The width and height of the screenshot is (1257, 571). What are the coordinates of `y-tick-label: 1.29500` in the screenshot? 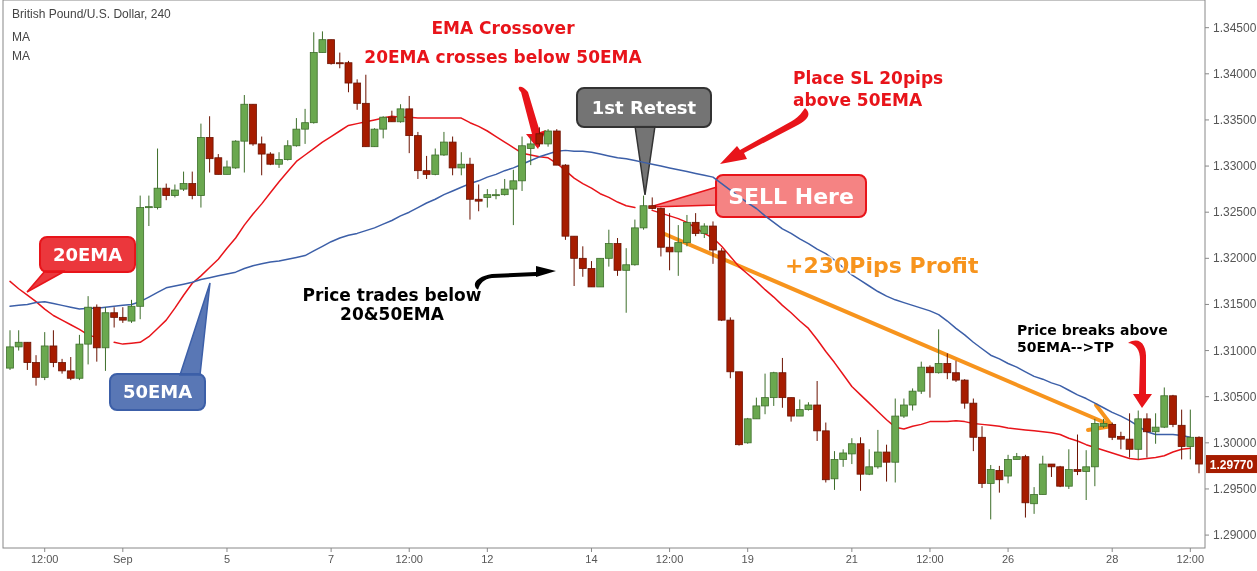 It's located at (1235, 488).